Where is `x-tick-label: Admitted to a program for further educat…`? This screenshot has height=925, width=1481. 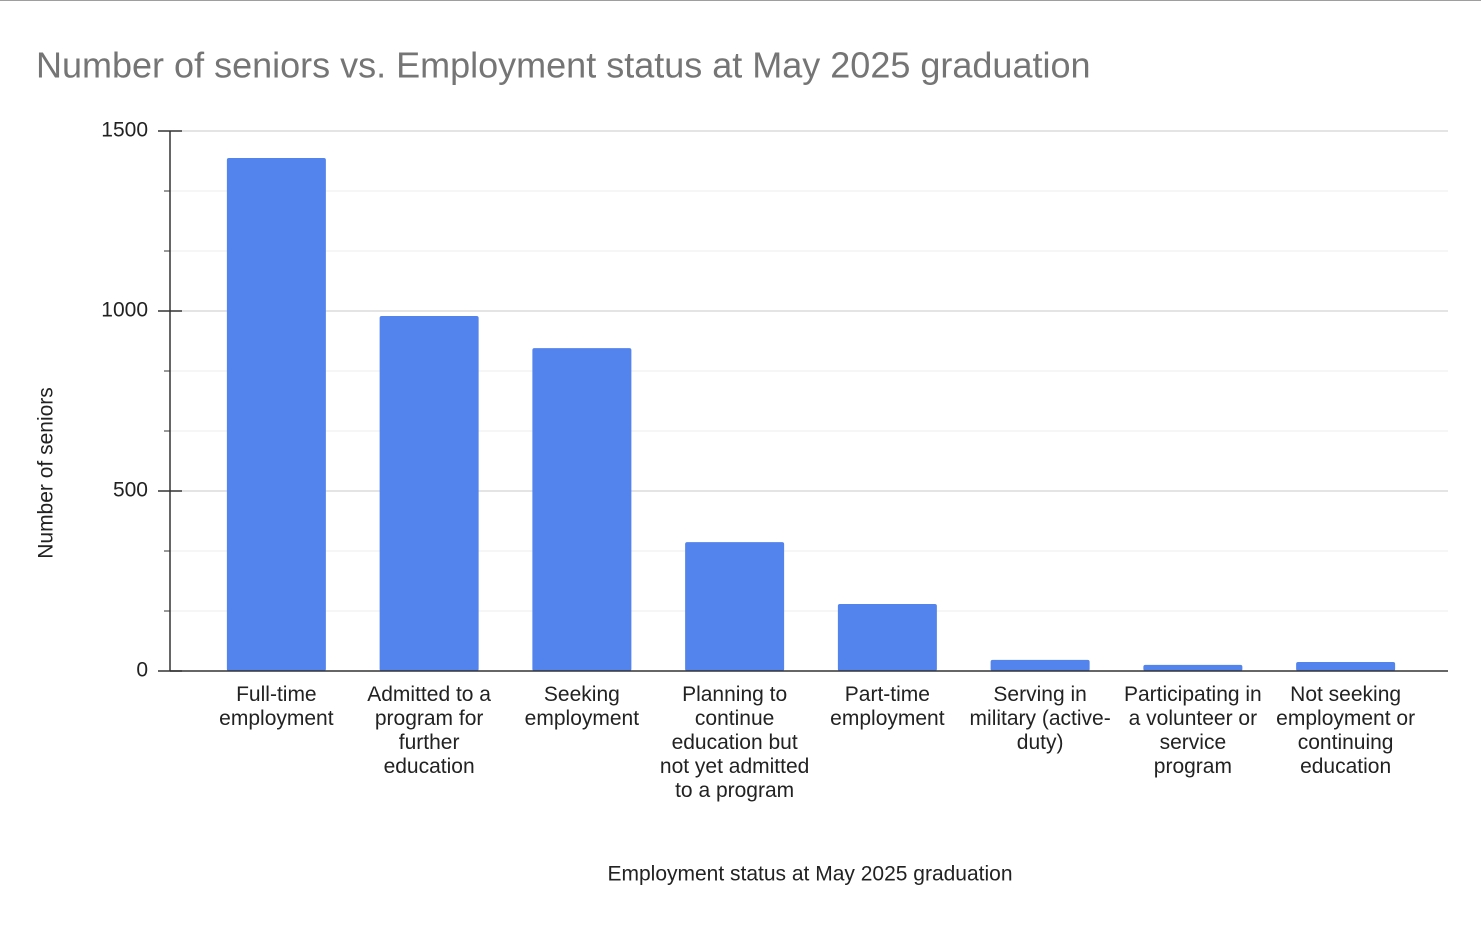 x-tick-label: Admitted to a program for further educat… is located at coordinates (429, 730).